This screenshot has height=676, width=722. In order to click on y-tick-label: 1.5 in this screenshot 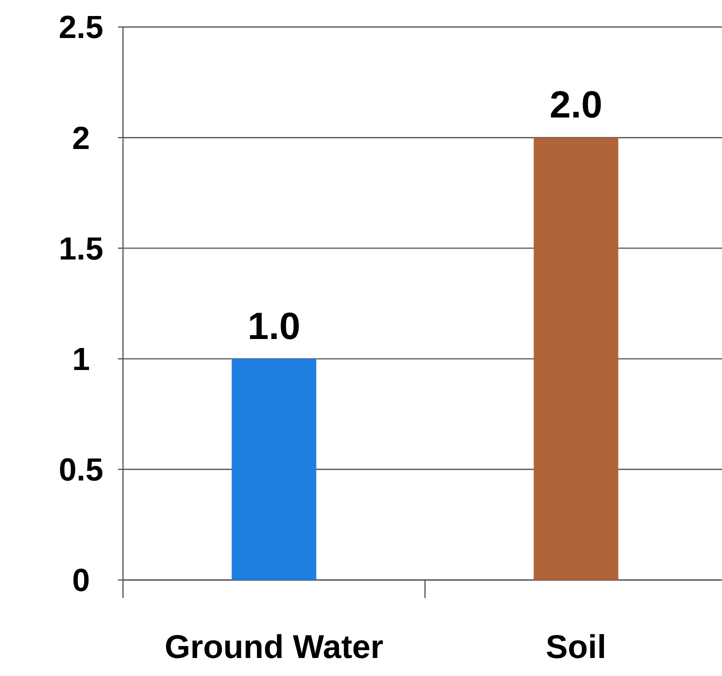, I will do `click(81, 248)`.